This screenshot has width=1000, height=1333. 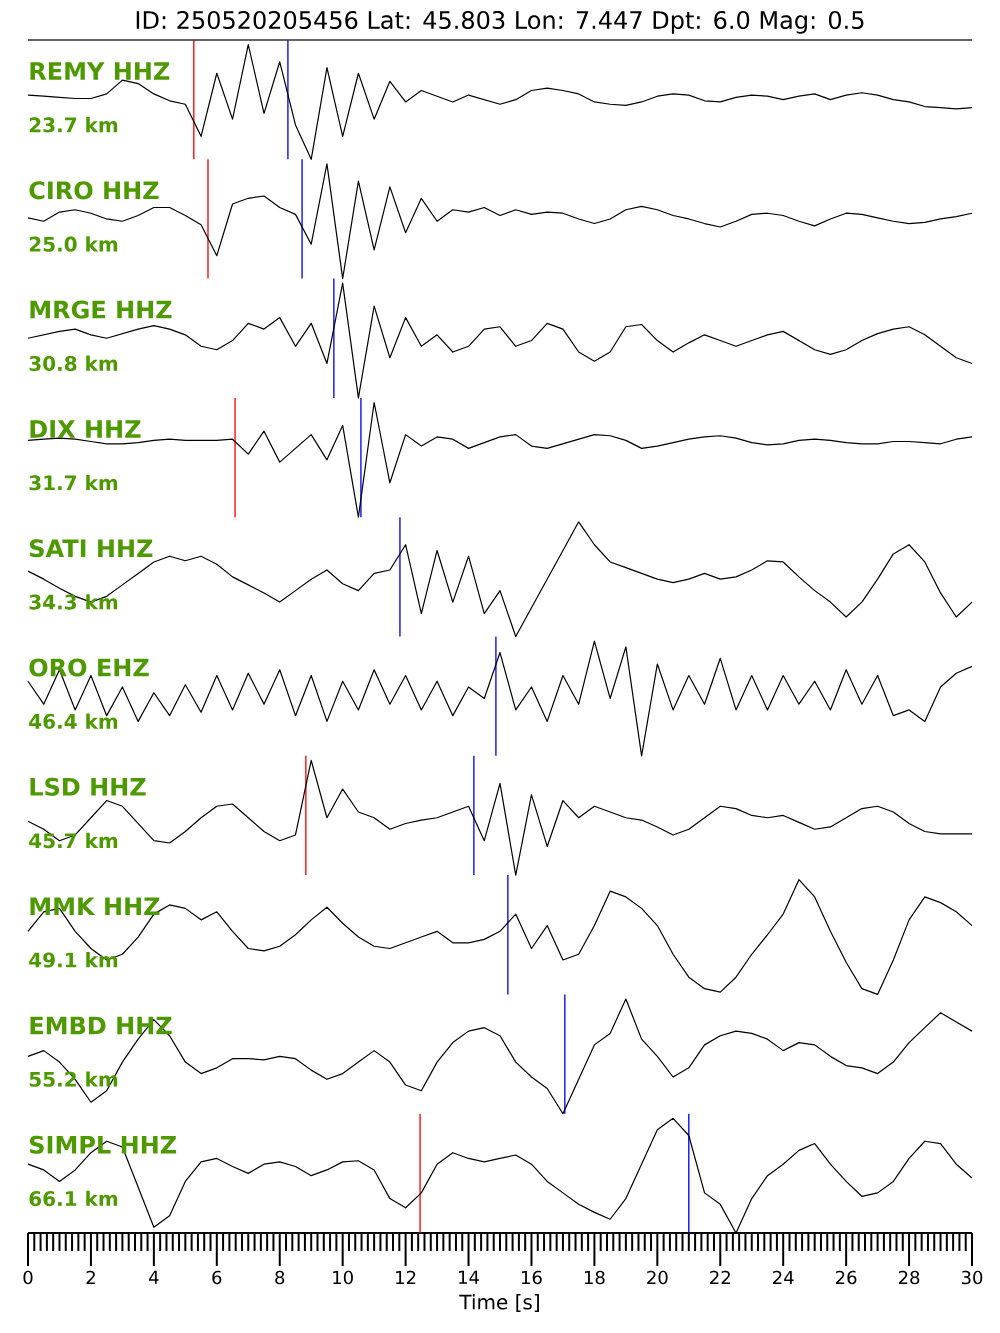 What do you see at coordinates (73, 960) in the screenshot?
I see `annotation: 49.1 km` at bounding box center [73, 960].